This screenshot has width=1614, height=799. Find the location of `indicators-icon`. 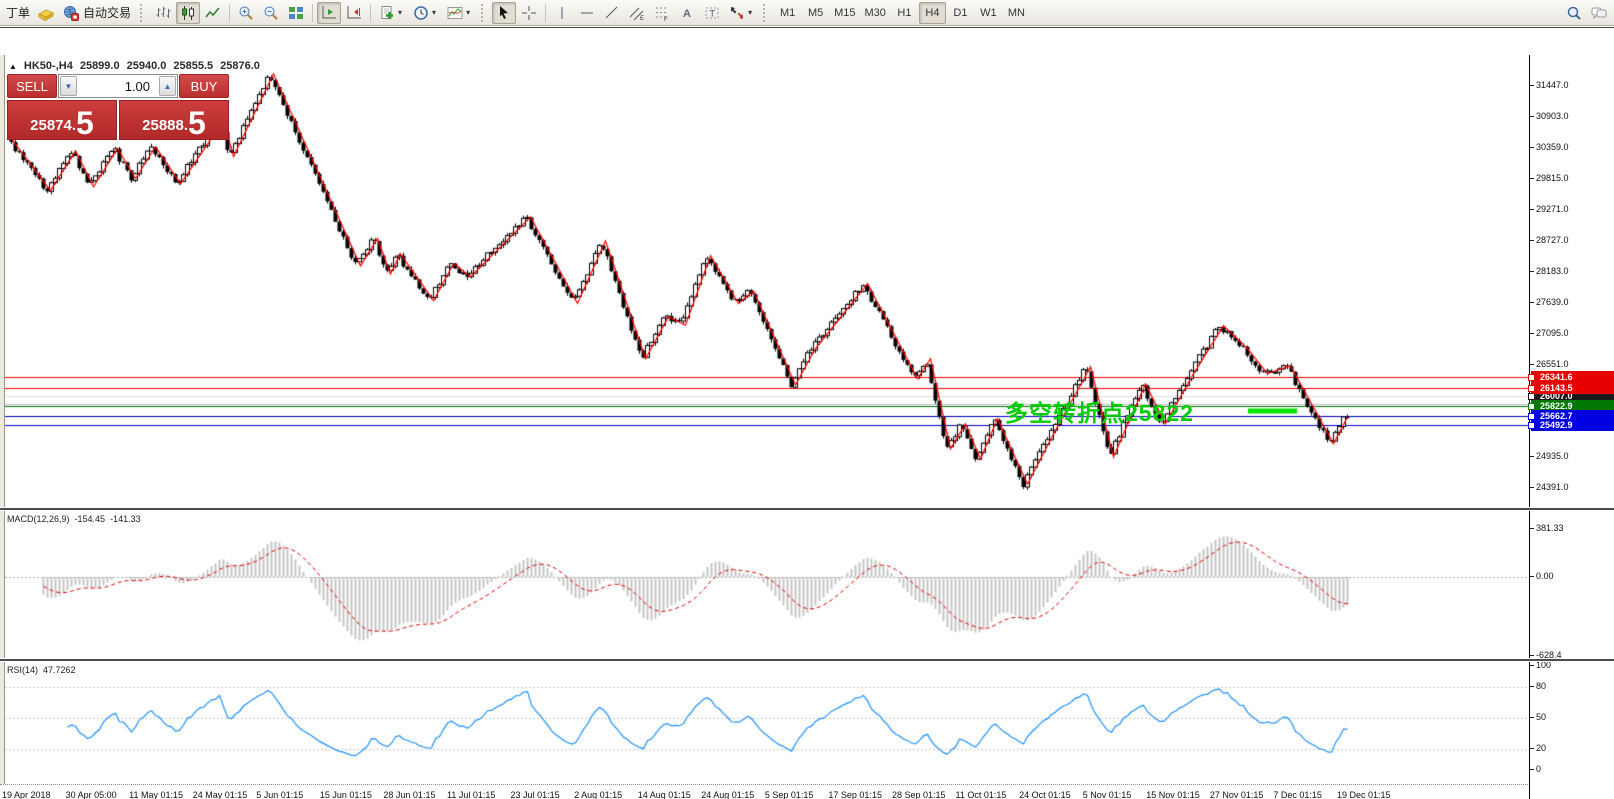

indicators-icon is located at coordinates (455, 12).